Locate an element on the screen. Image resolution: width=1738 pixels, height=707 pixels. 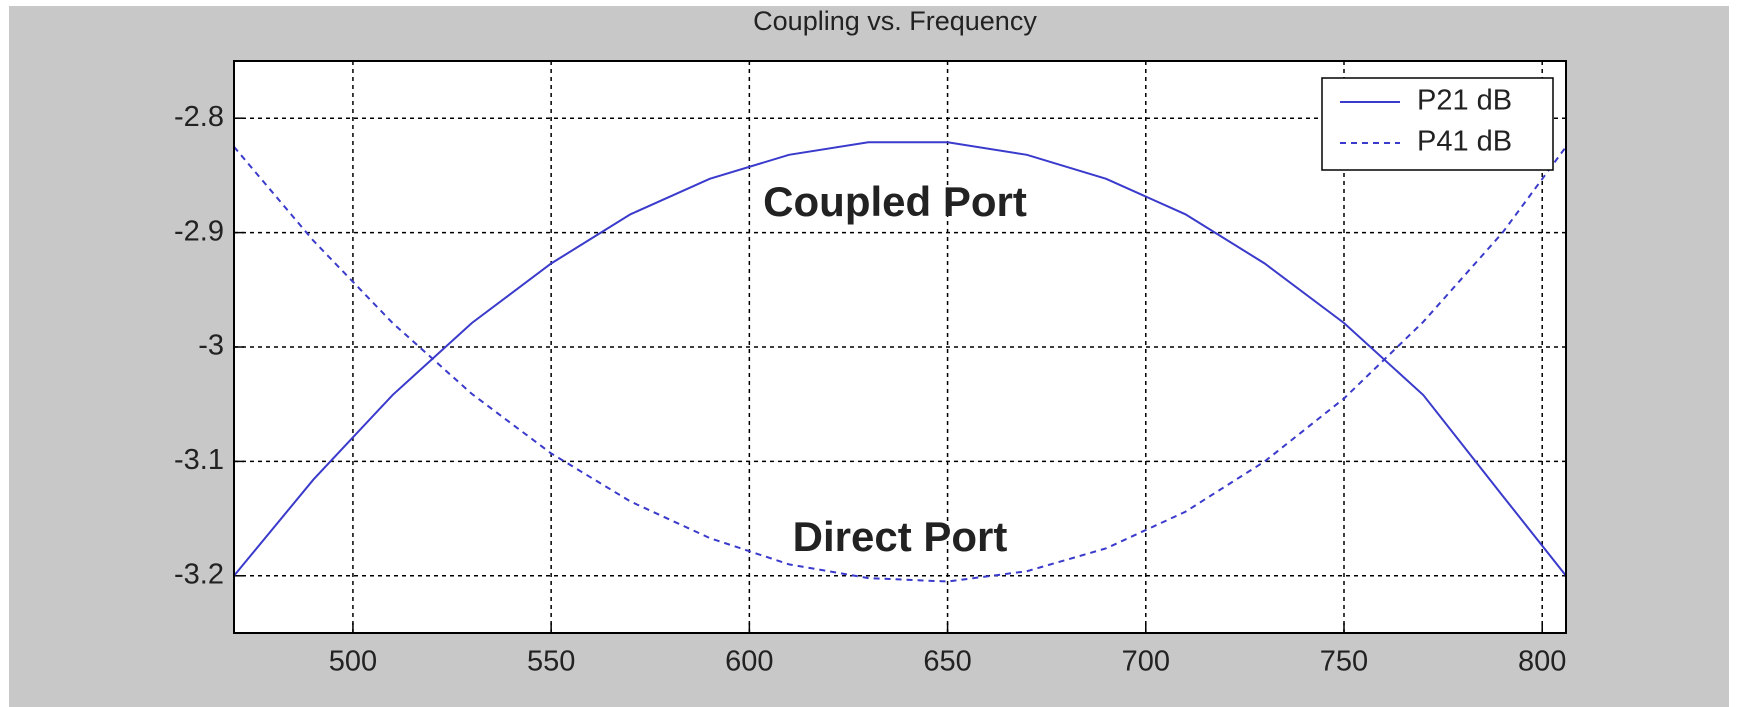
y-tick-label: -3 is located at coordinates (211, 346).